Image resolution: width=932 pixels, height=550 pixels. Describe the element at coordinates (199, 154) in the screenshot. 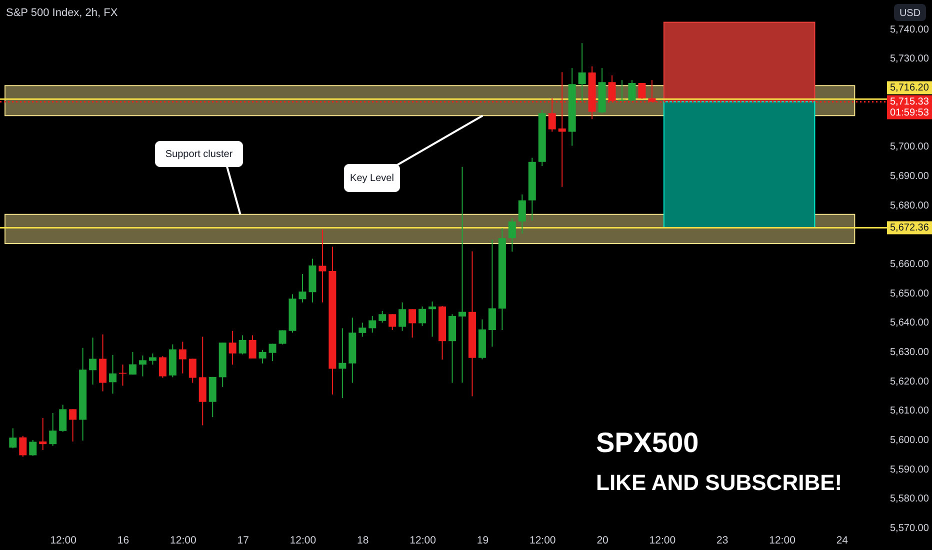

I see `annotation: Support cluster` at that location.